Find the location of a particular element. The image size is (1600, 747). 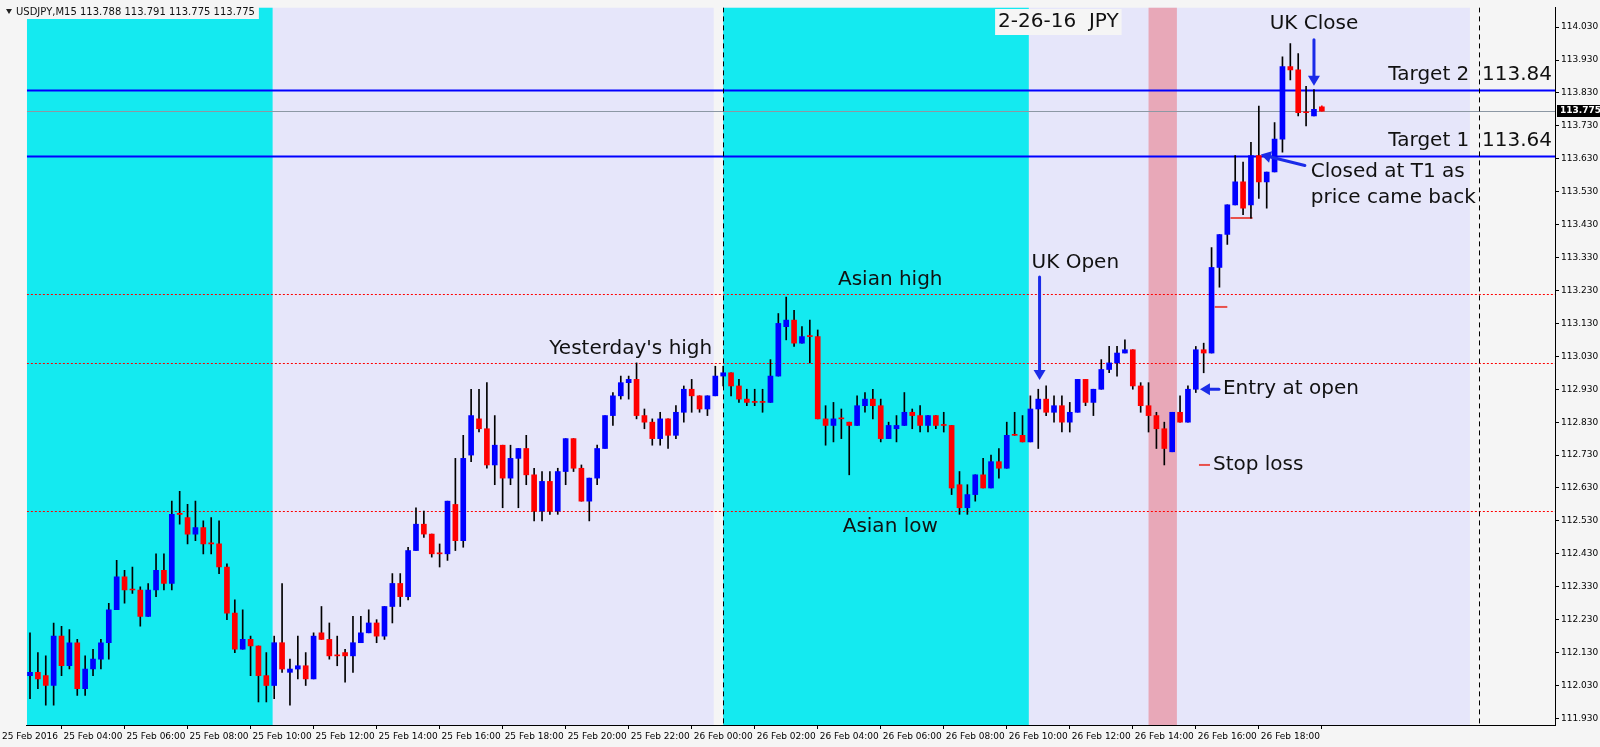

y-tick-label: 112.530 is located at coordinates (1580, 520).